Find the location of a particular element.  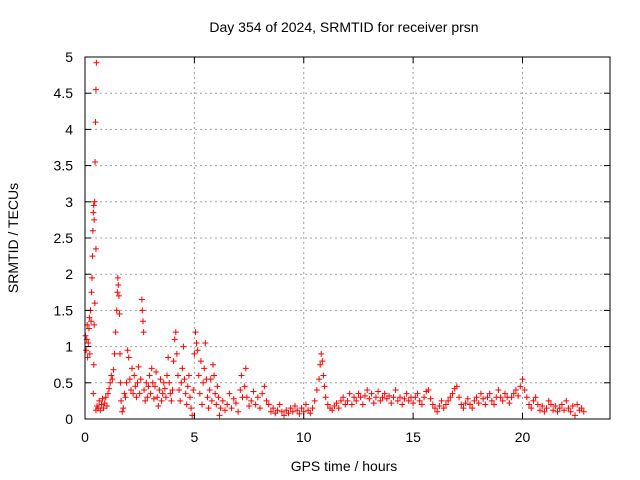

y-tick-label: 2 is located at coordinates (69, 274).